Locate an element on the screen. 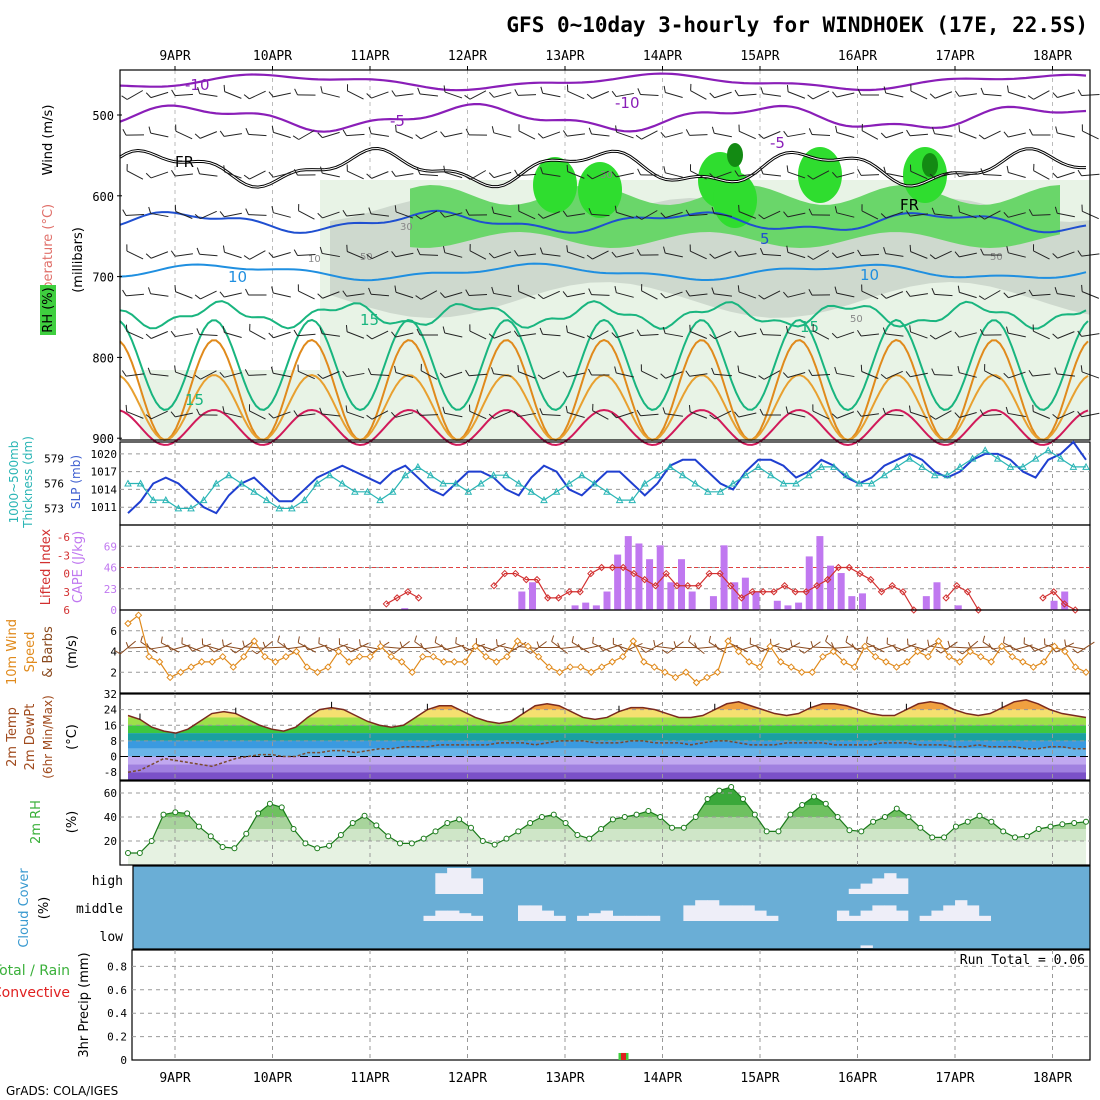 Image resolution: width=1100 pixels, height=1100 pixels. contour-label: 50 is located at coordinates (366, 257).